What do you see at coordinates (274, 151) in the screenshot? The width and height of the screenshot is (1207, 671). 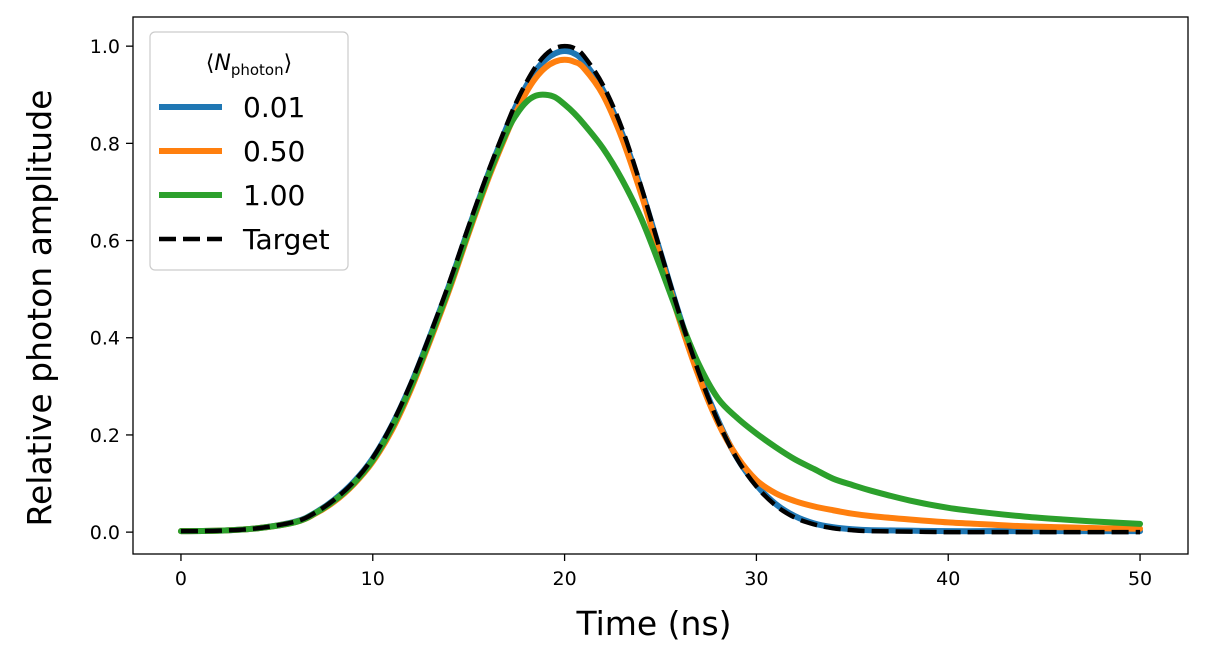 I see `legend-label-0-50: 0.50` at bounding box center [274, 151].